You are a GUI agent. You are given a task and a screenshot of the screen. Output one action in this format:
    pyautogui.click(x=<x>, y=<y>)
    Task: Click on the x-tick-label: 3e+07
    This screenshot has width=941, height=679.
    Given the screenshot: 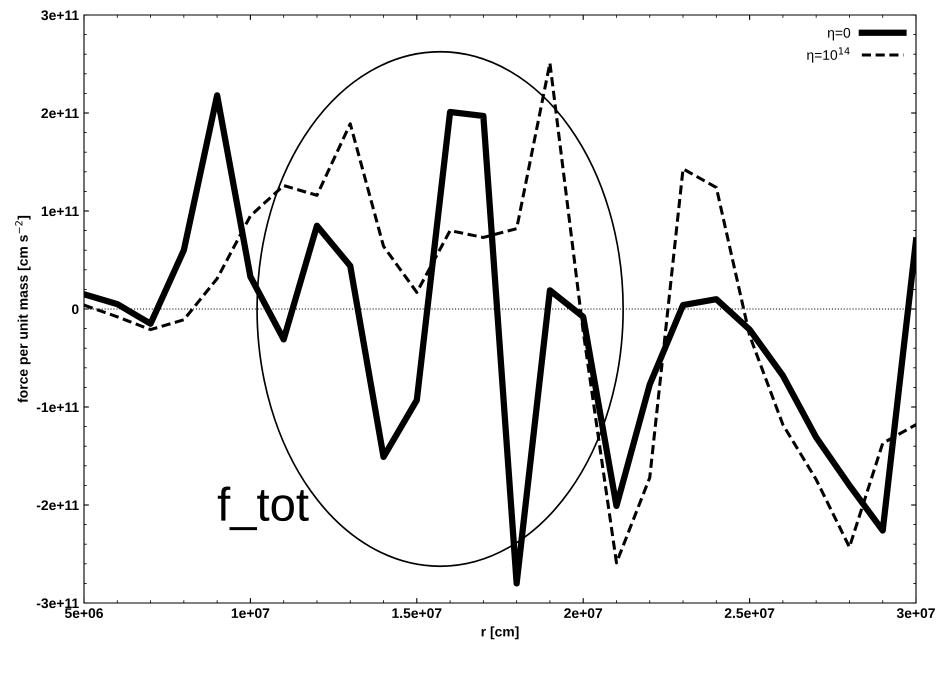 What is the action you would take?
    pyautogui.click(x=915, y=613)
    